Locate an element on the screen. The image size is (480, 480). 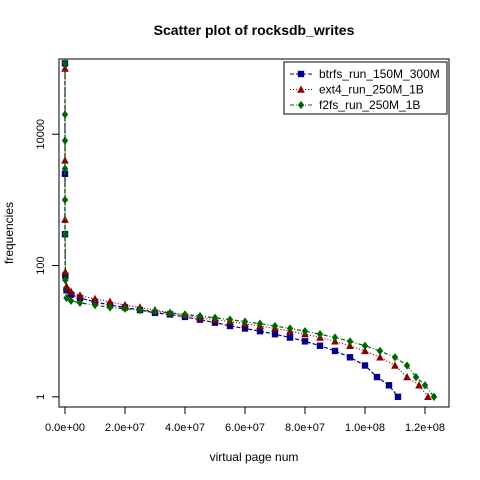
legend-label: f2fs_run_250M_1B is located at coordinates (369, 105).